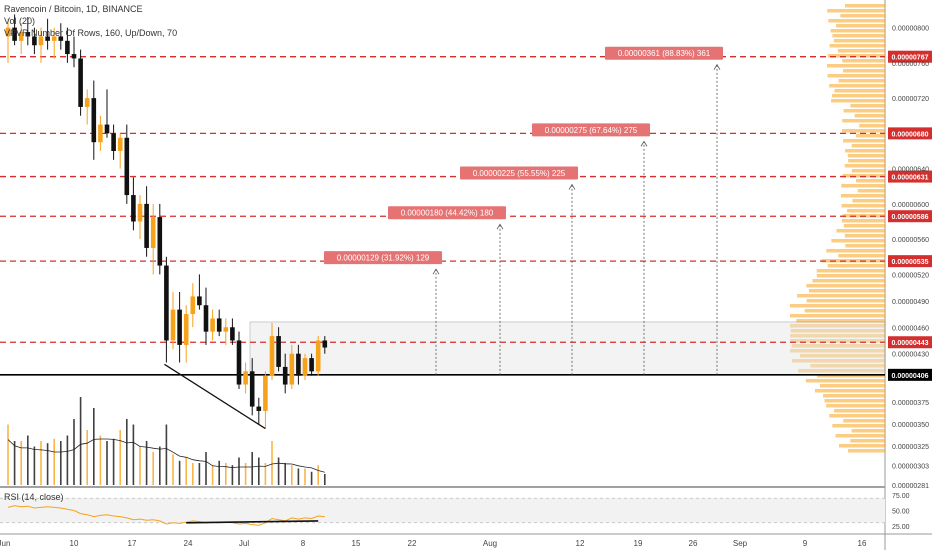  I want to click on level-tag-label: 0.00000535, so click(910, 262).